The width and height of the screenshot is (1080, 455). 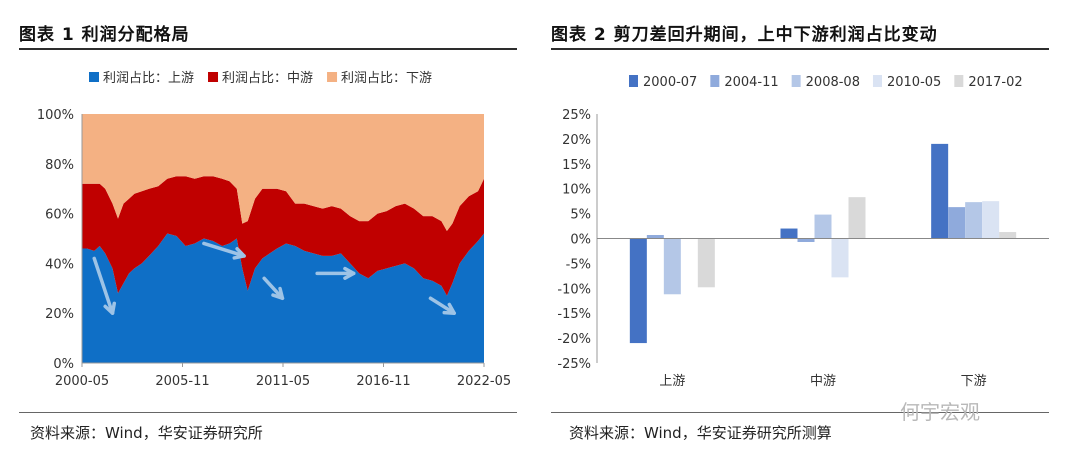 I want to click on x-tick-label: 2022-05, so click(x=484, y=381).